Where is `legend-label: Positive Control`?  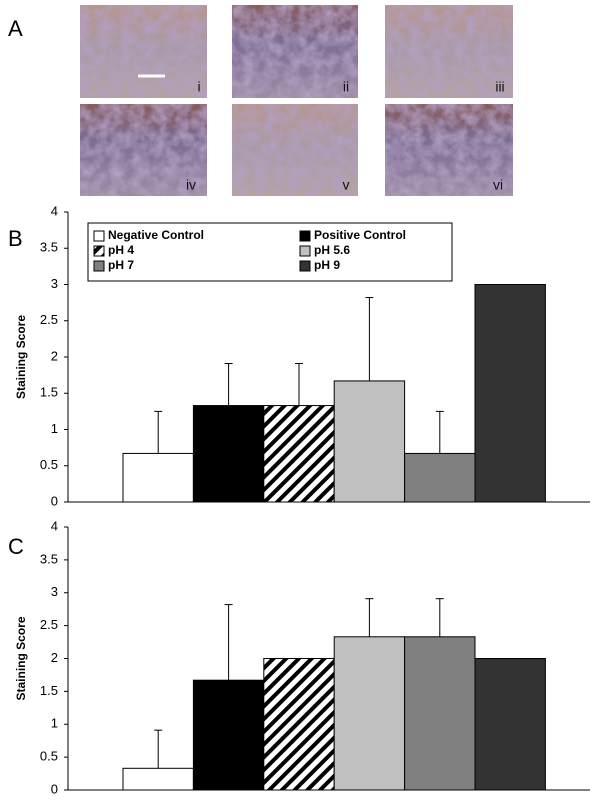 legend-label: Positive Control is located at coordinates (360, 235).